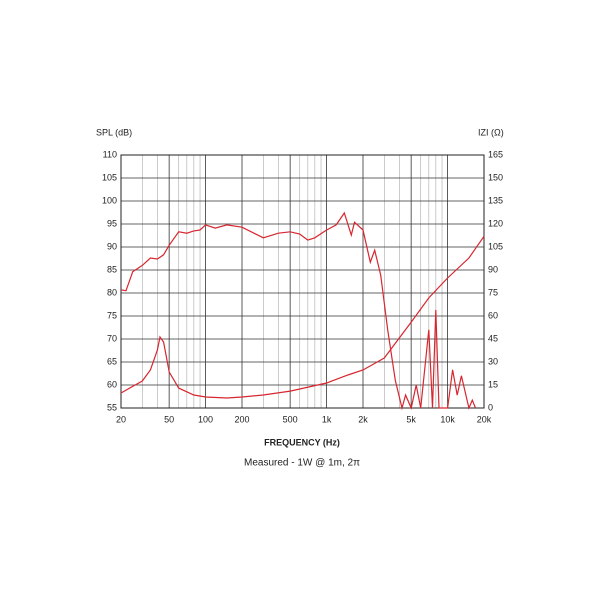 This screenshot has width=600, height=605. Describe the element at coordinates (495, 177) in the screenshot. I see `y2-tick-label: 150` at that location.